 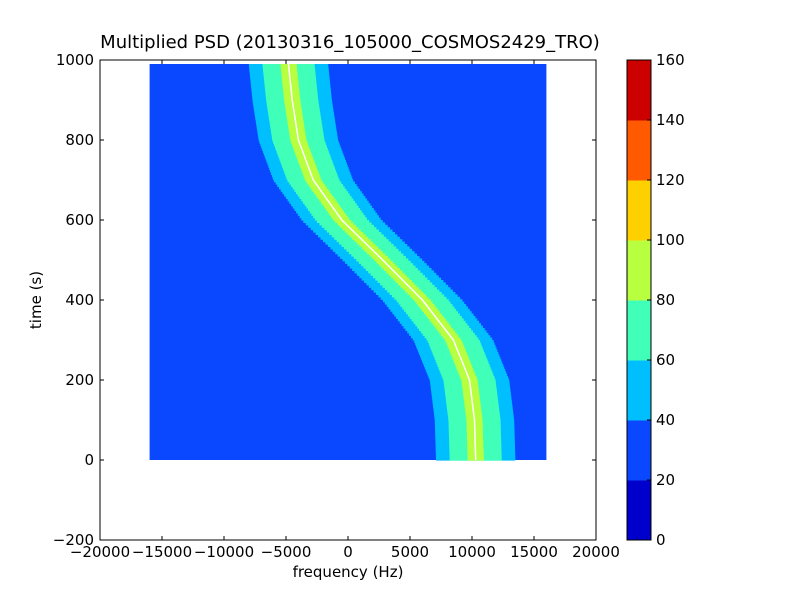 I want to click on colorbar-tick-label: 0, so click(x=661, y=540).